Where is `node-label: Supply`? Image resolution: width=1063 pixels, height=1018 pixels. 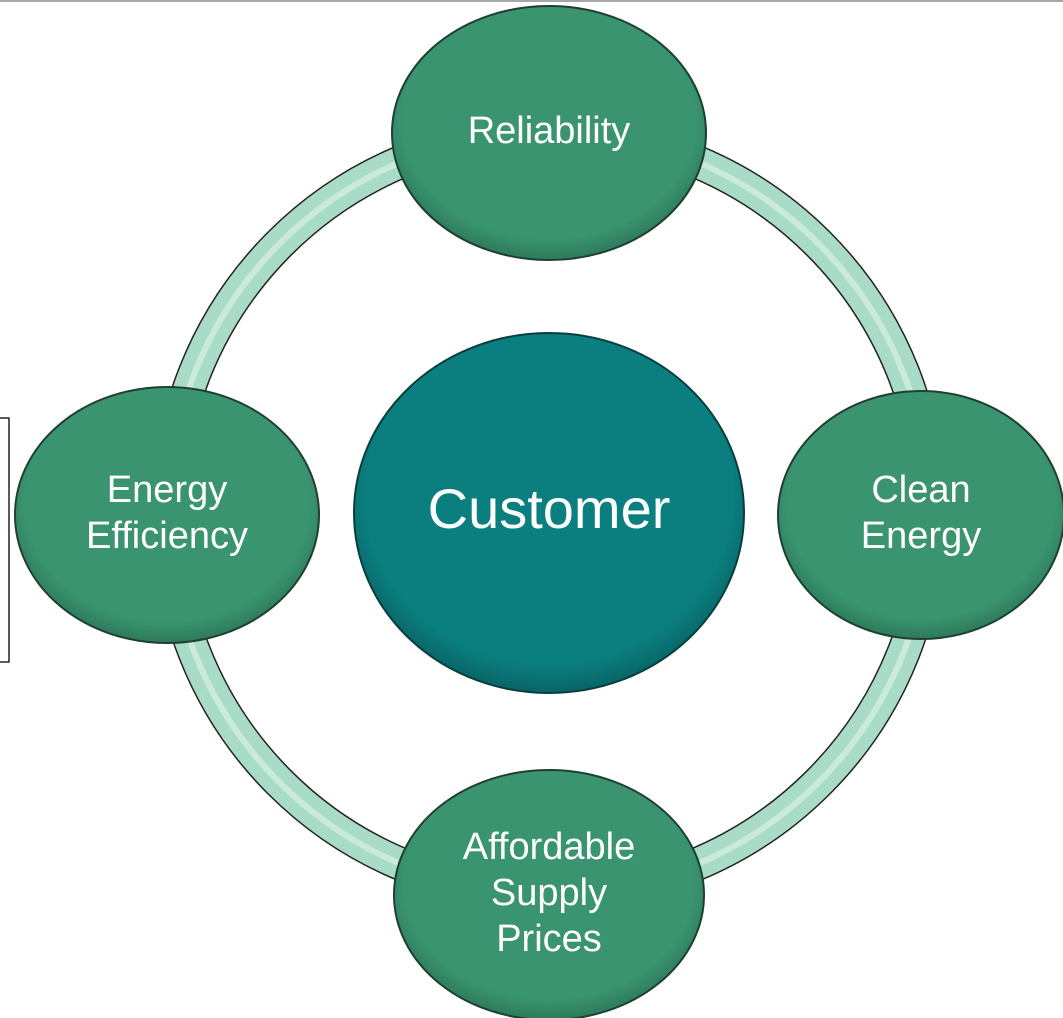 node-label: Supply is located at coordinates (549, 893).